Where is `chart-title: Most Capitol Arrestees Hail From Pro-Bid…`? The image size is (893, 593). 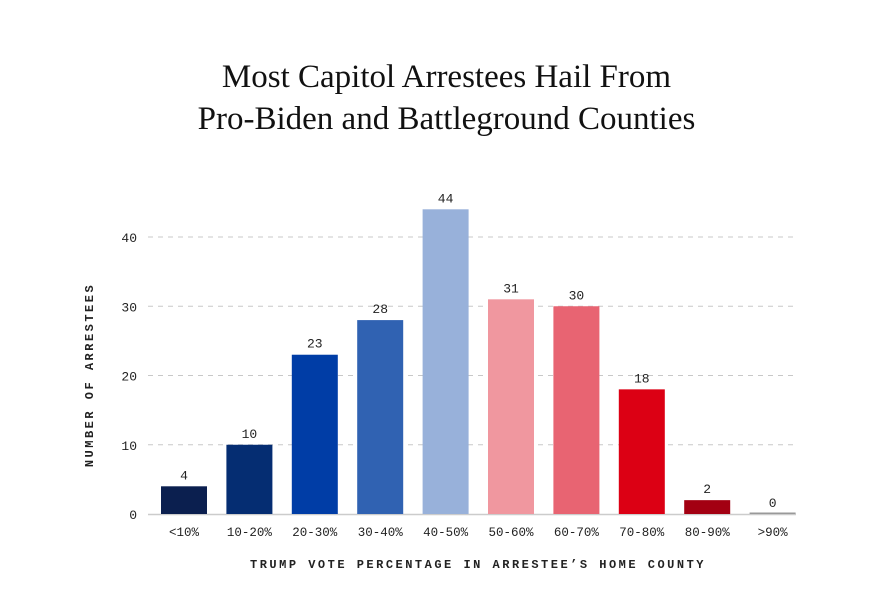
chart-title: Most Capitol Arrestees Hail From Pro-Bid… is located at coordinates (446, 98).